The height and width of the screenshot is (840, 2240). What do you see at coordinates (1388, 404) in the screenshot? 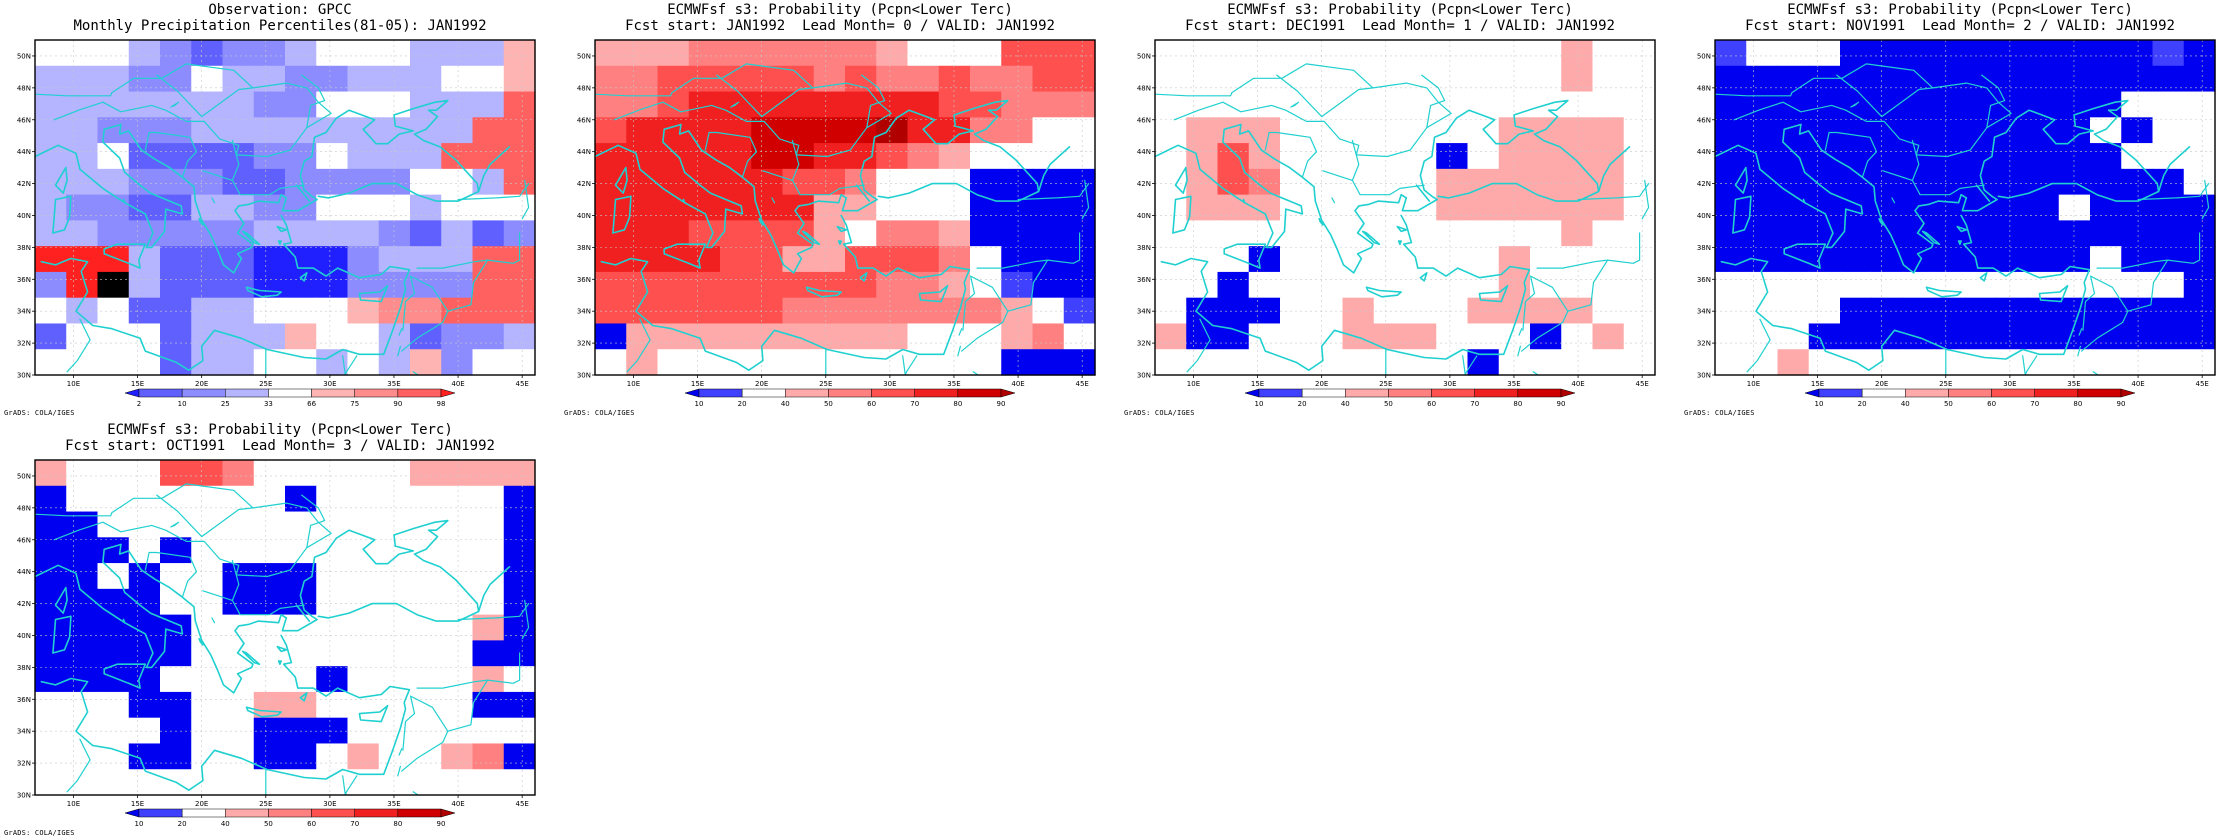
I see `colorbar-label: 50` at bounding box center [1388, 404].